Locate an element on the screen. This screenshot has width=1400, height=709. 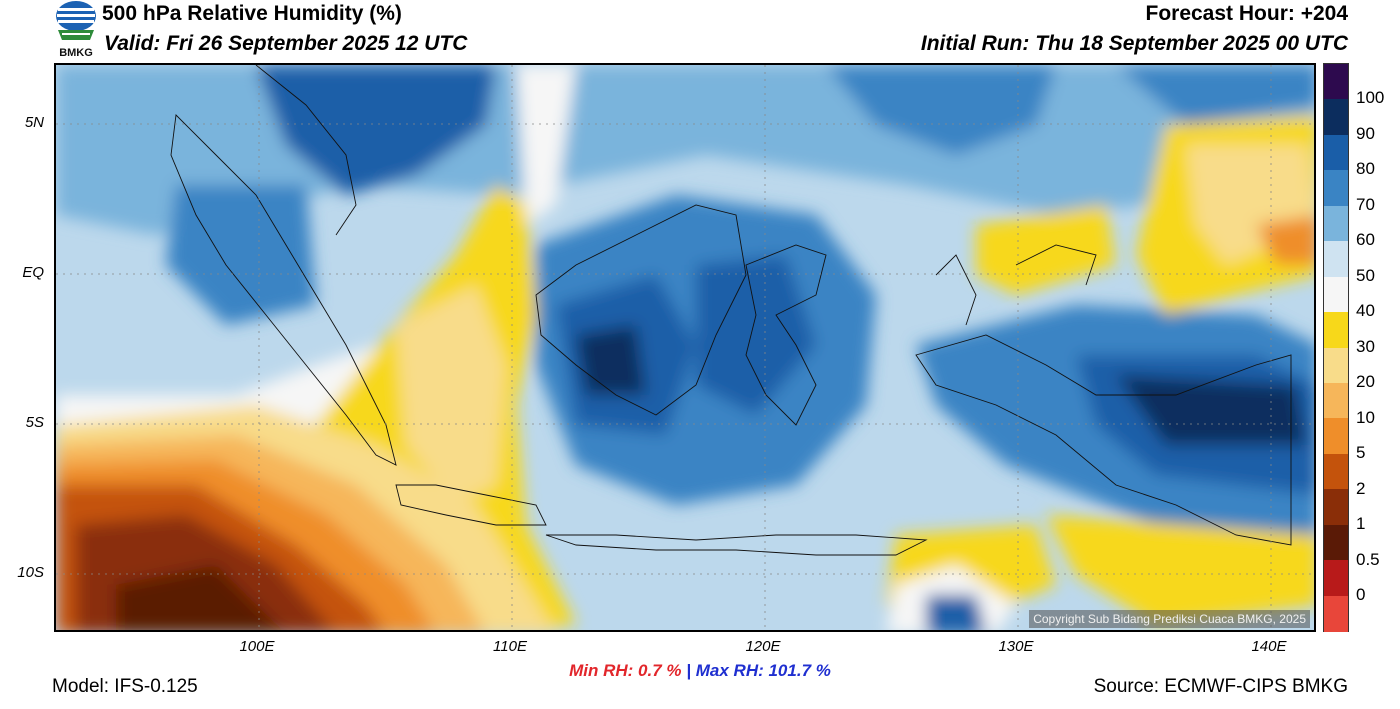
lat-label-5n: 5N is located at coordinates (34, 122).